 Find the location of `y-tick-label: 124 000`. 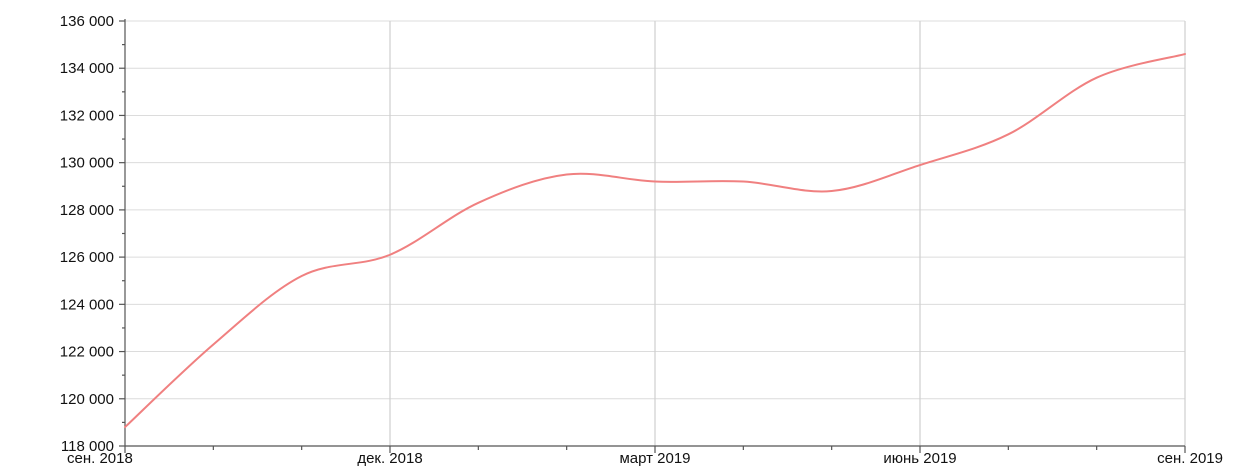

y-tick-label: 124 000 is located at coordinates (87, 304).